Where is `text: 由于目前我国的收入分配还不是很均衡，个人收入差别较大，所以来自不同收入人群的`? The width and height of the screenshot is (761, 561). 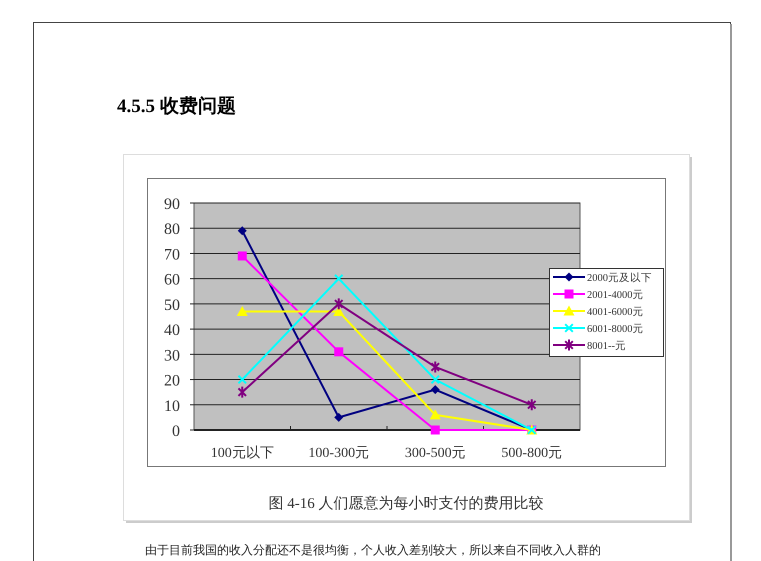 text: 由于目前我国的收入分配还不是很均衡，个人收入差别较大，所以来自不同收入人群的 is located at coordinates (373, 550).